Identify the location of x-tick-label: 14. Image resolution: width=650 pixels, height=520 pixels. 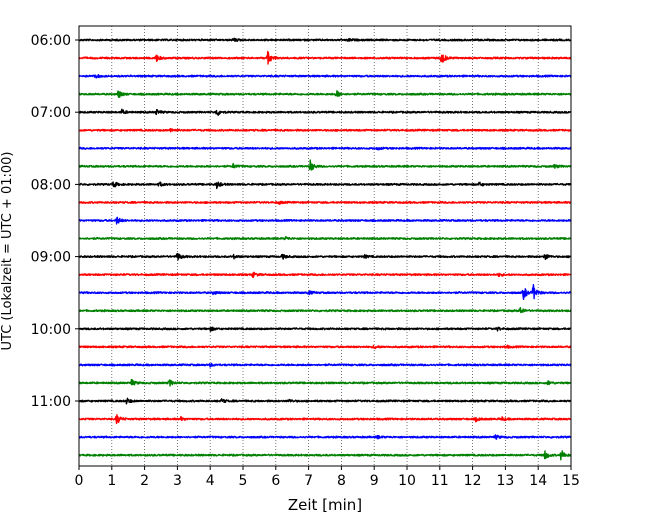
(538, 481).